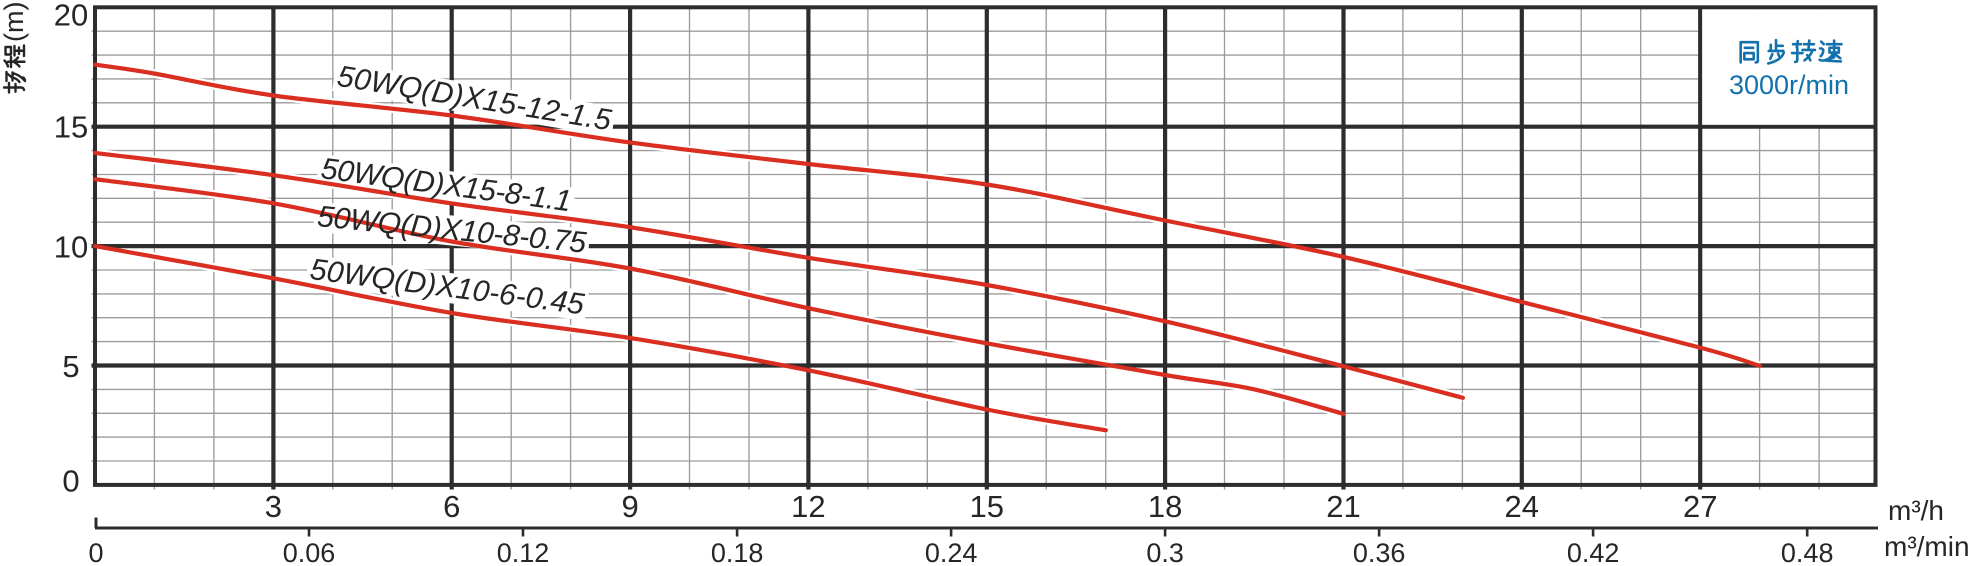  Describe the element at coordinates (951, 552) in the screenshot. I see `svg-text: 0.24` at that location.